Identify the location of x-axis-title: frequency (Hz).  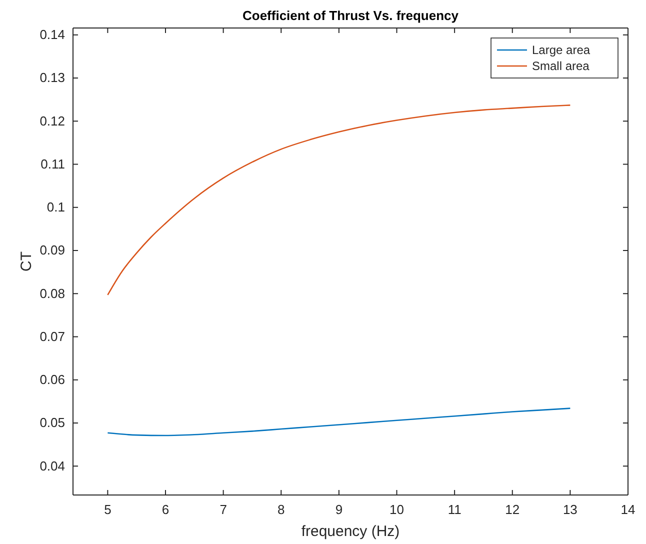
(350, 531).